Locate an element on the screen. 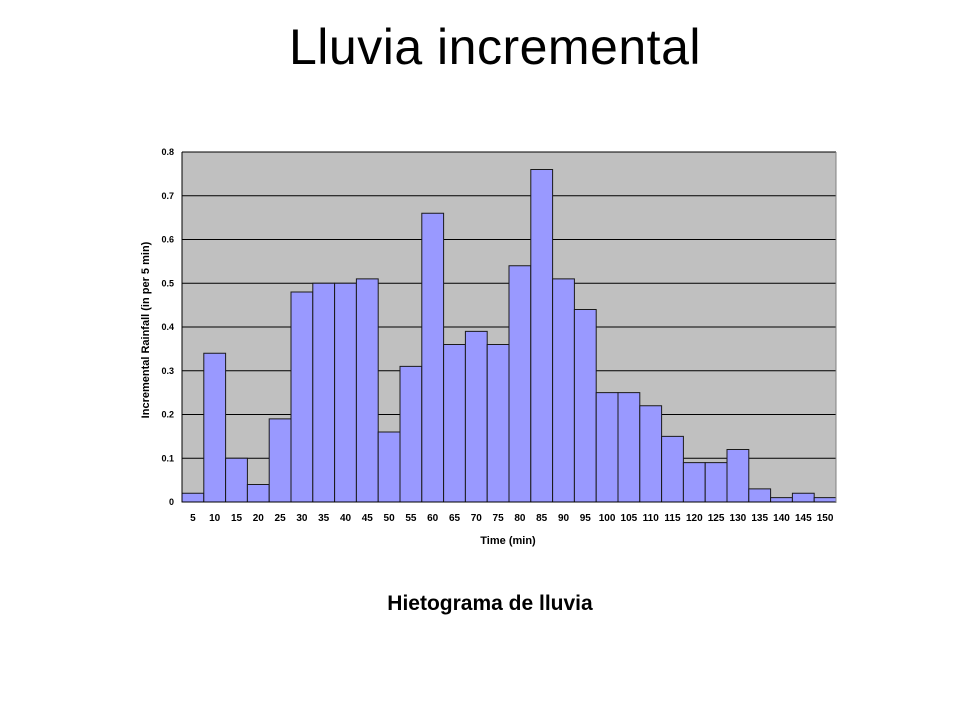 The height and width of the screenshot is (720, 960). y-tick-label: 0.4 is located at coordinates (167, 327).